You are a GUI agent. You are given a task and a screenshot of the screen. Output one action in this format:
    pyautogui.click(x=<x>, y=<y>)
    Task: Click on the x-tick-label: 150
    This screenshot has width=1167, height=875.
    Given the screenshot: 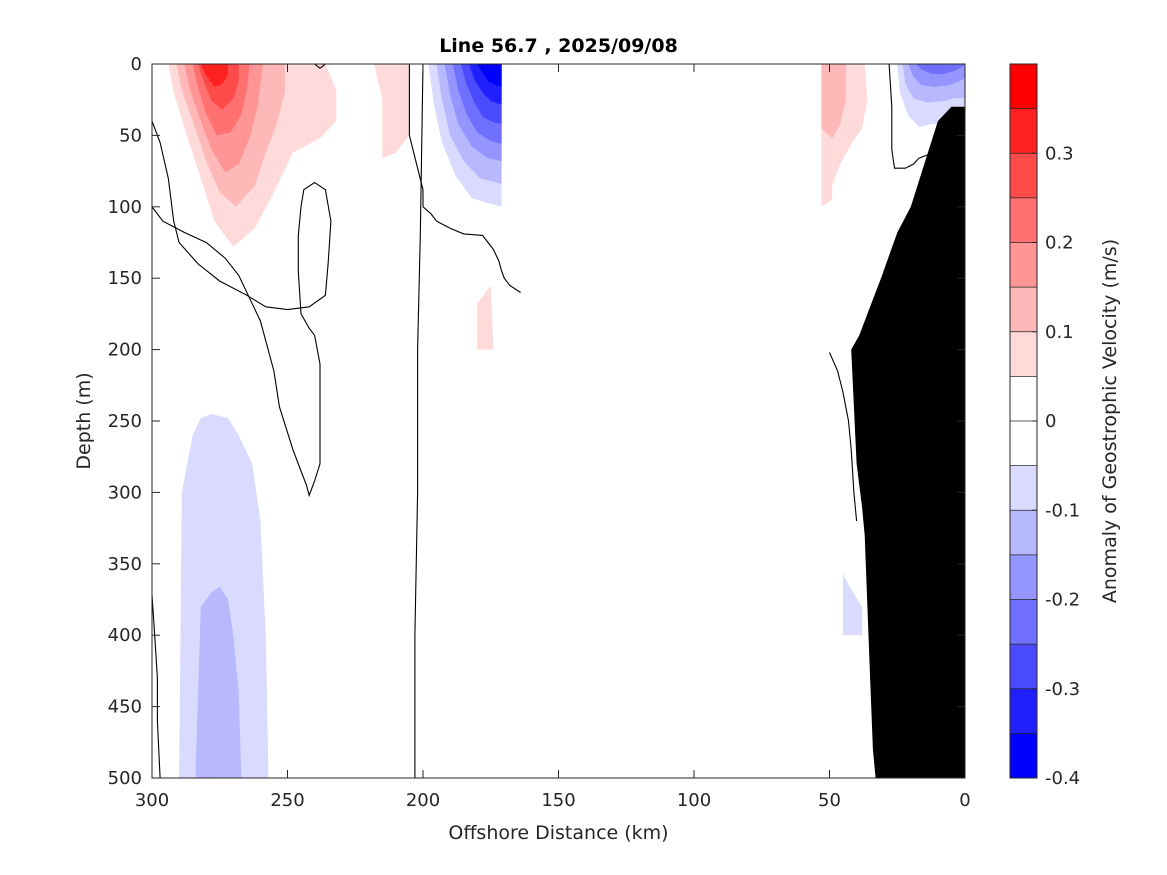 What is the action you would take?
    pyautogui.click(x=558, y=800)
    